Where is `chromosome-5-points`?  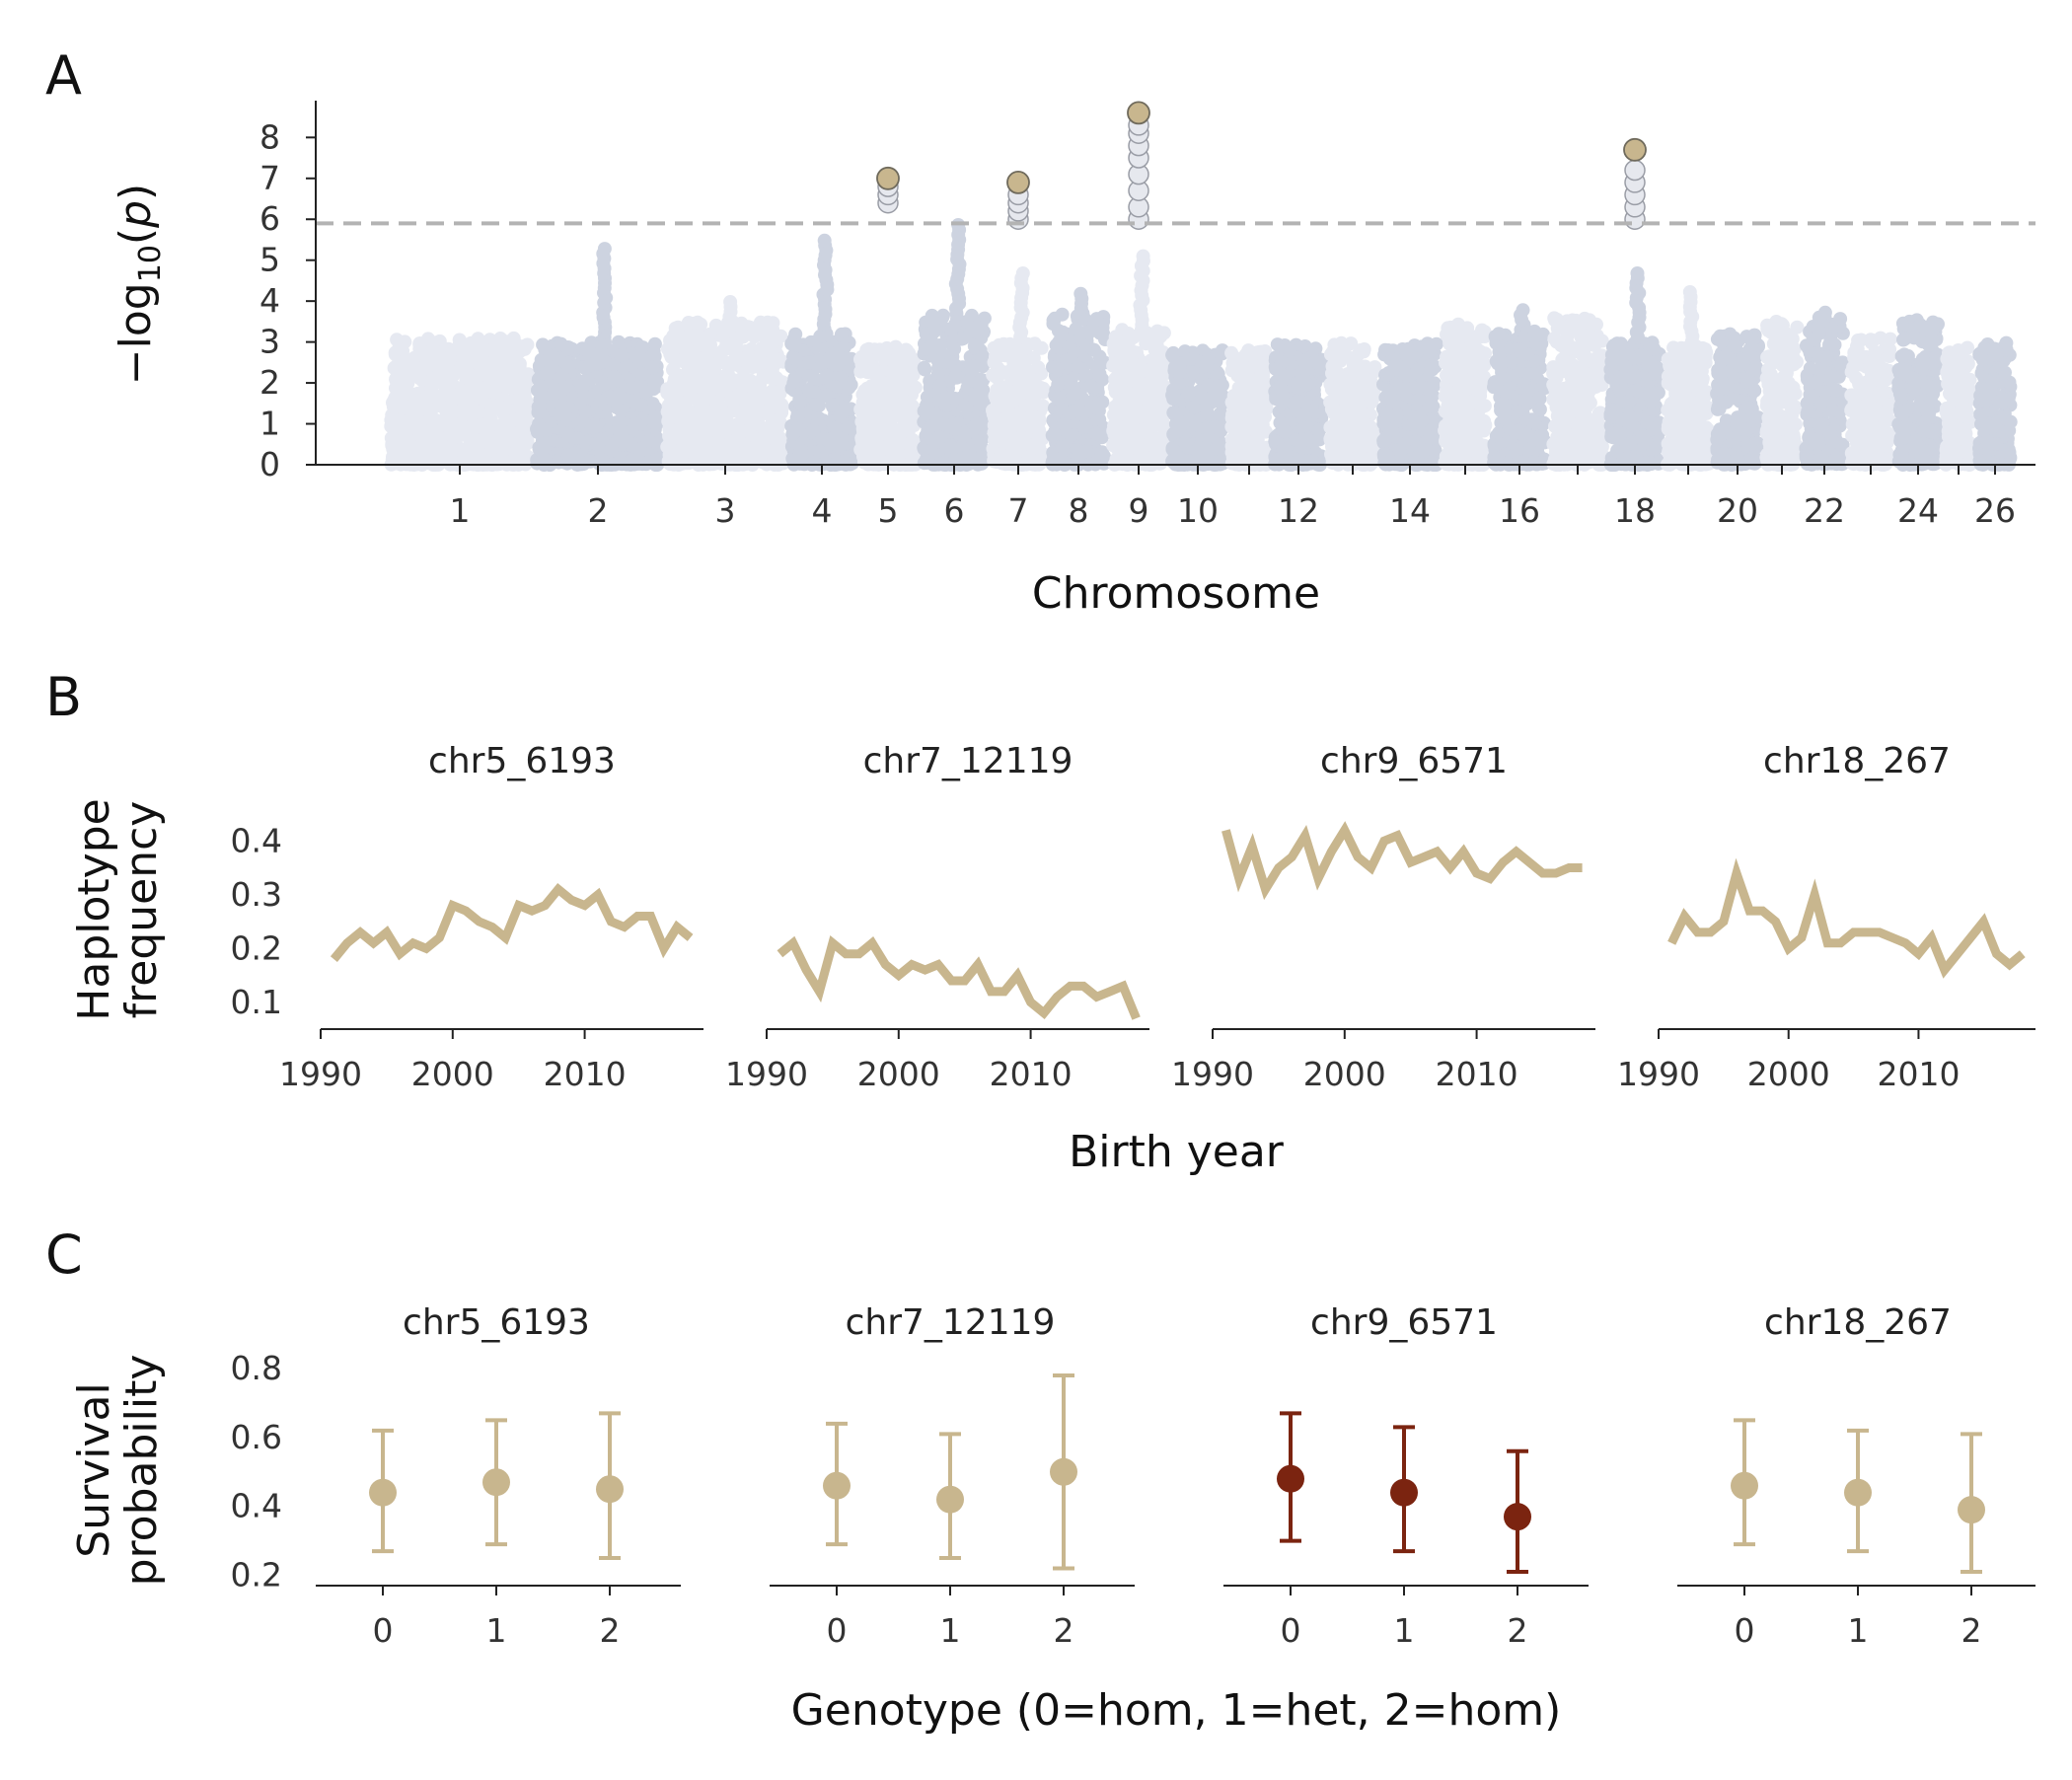
chromosome-5-points is located at coordinates (888, 319).